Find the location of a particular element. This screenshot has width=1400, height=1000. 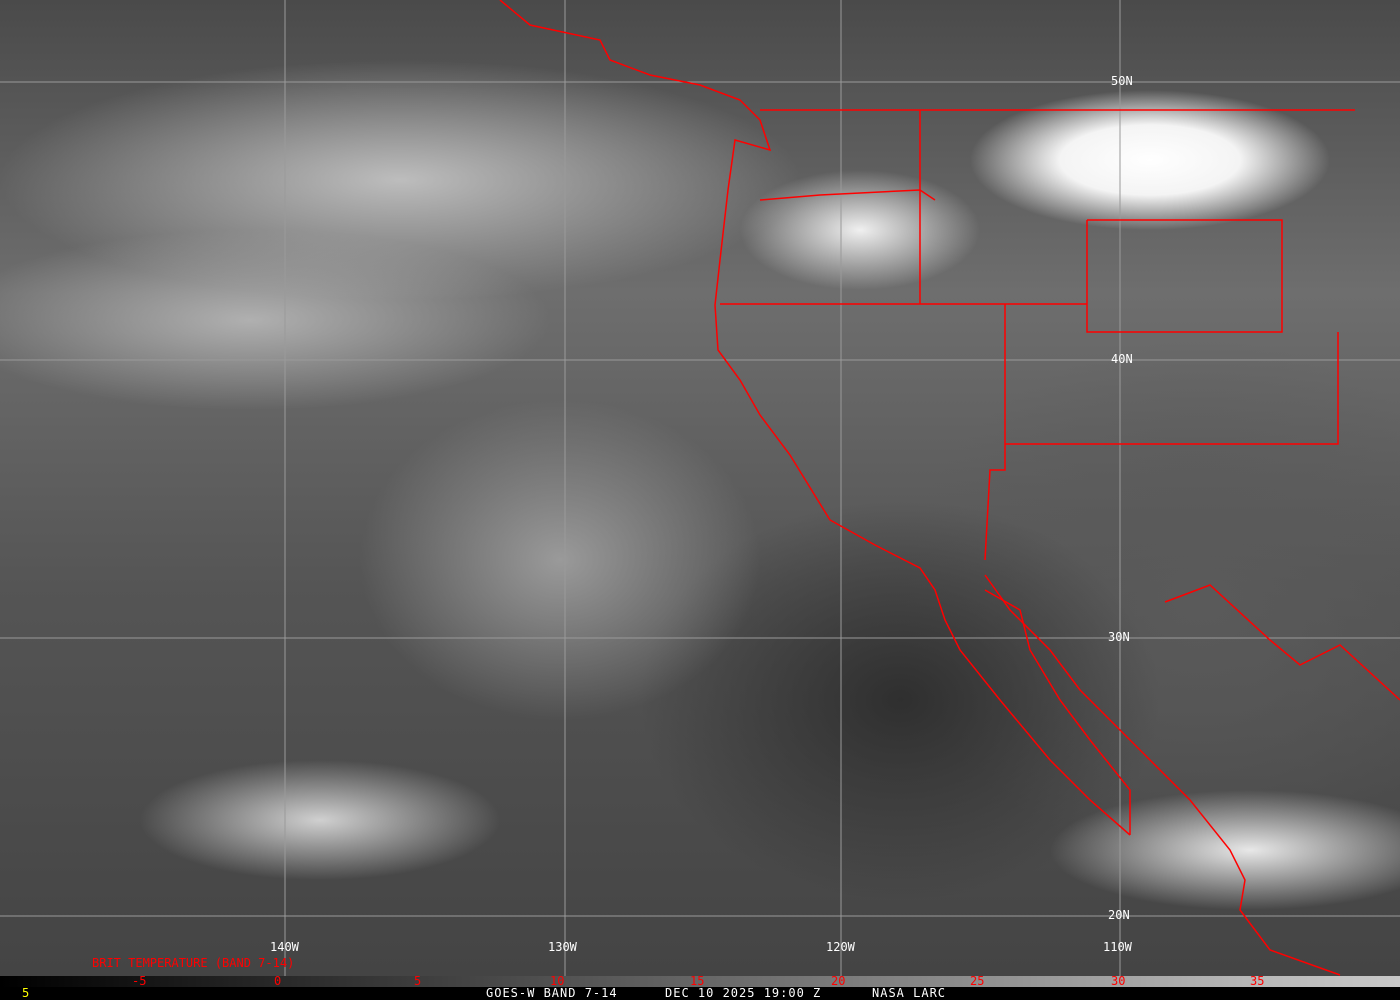

colorbar-tick: 10 is located at coordinates (557, 981).